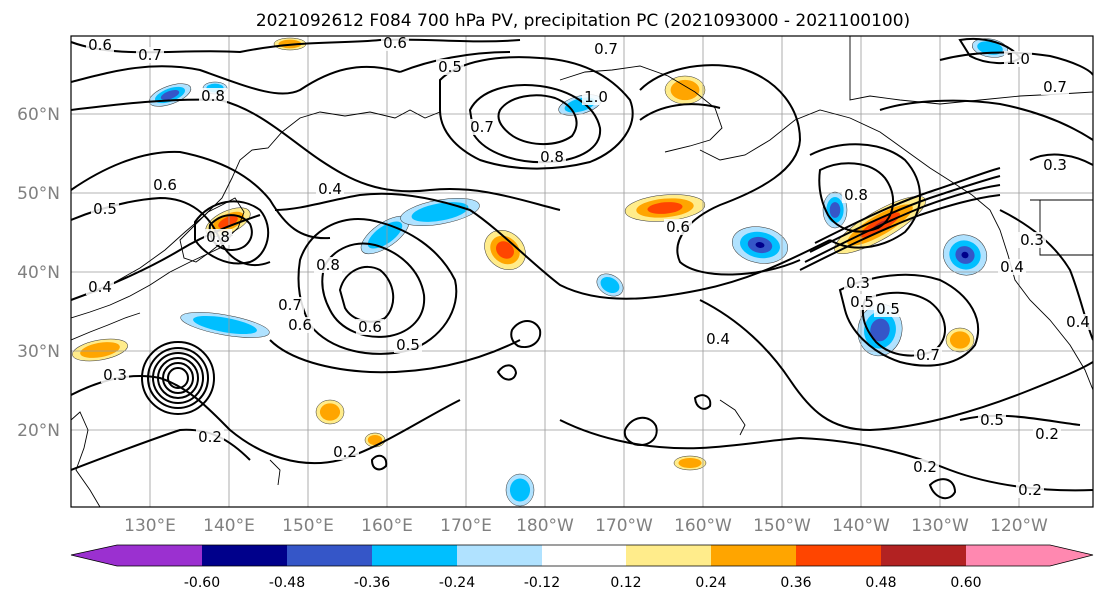  Describe the element at coordinates (880, 583) in the screenshot. I see `colorbar-tick-label: 0.48` at that location.